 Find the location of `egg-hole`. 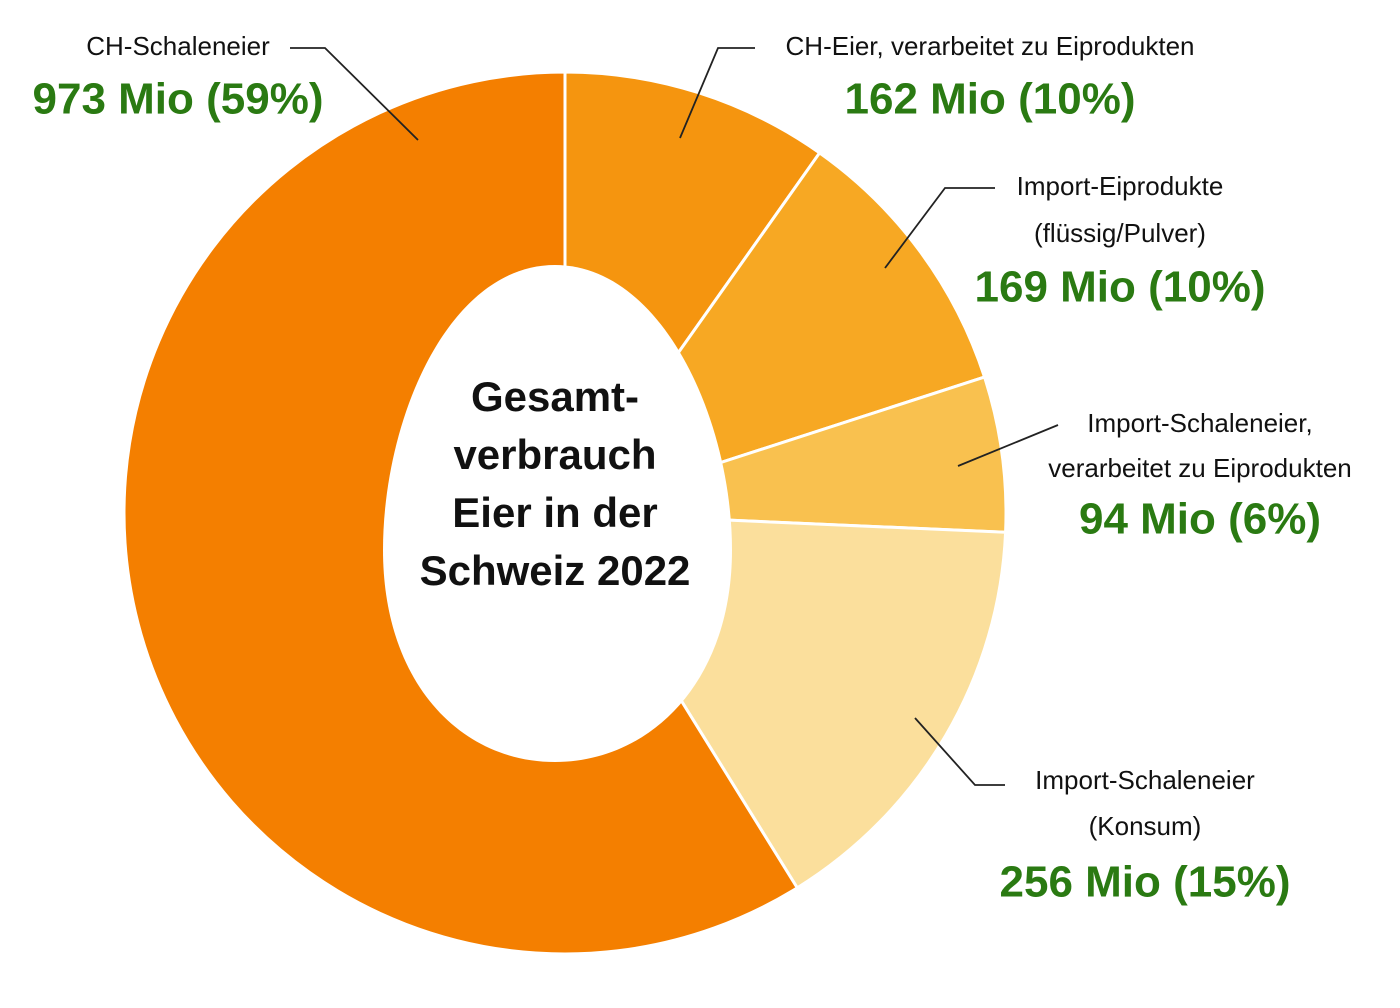

egg-hole is located at coordinates (557, 513).